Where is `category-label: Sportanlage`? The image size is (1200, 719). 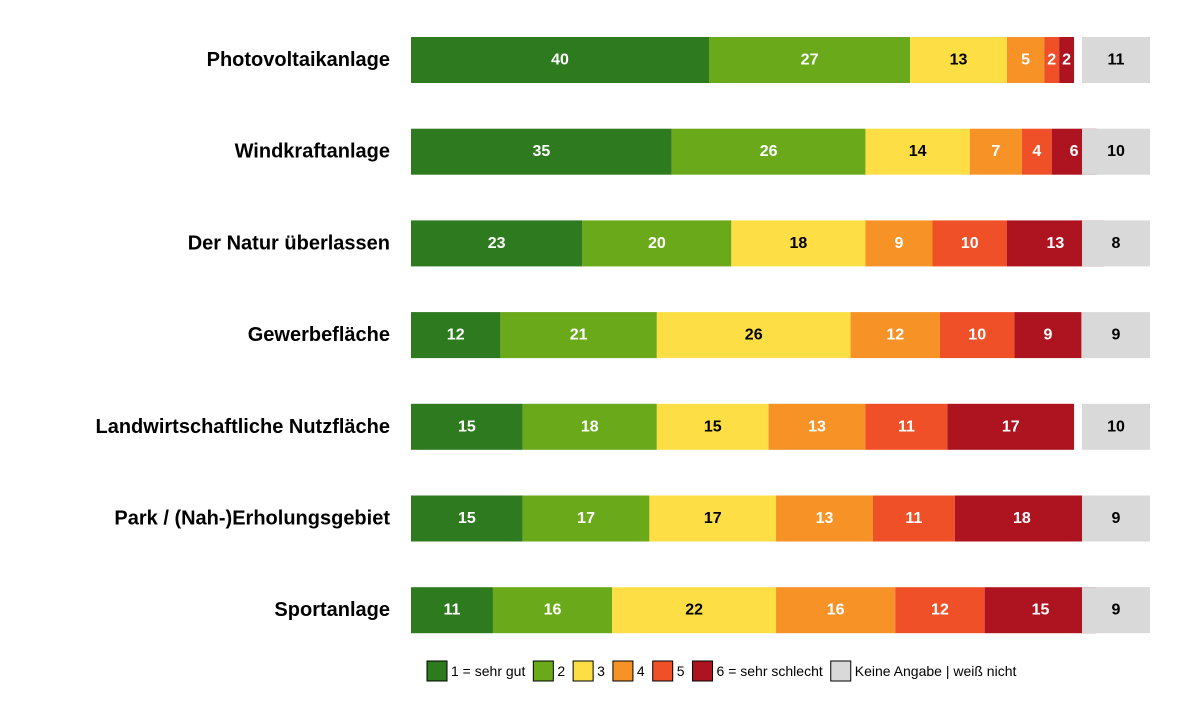 category-label: Sportanlage is located at coordinates (332, 610).